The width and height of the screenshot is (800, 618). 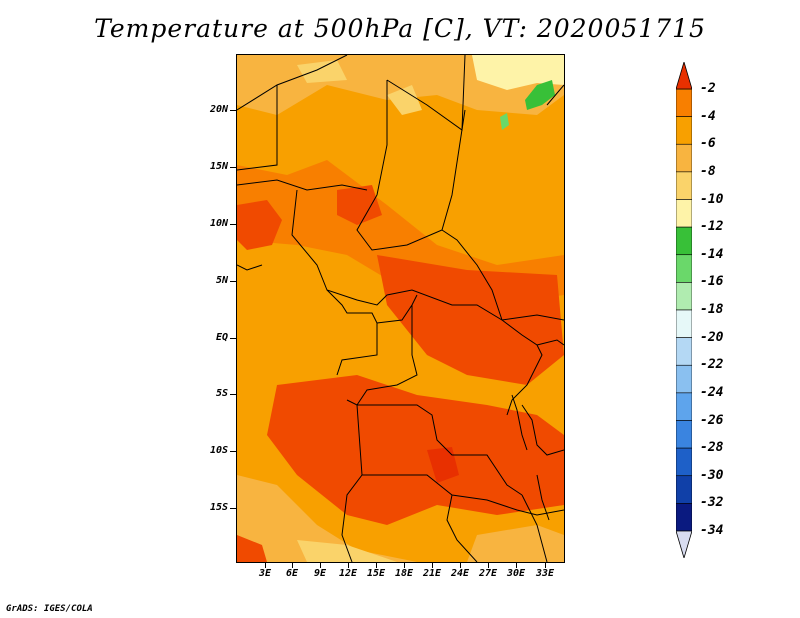 I want to click on colorbar-label: -4, so click(x=708, y=116).